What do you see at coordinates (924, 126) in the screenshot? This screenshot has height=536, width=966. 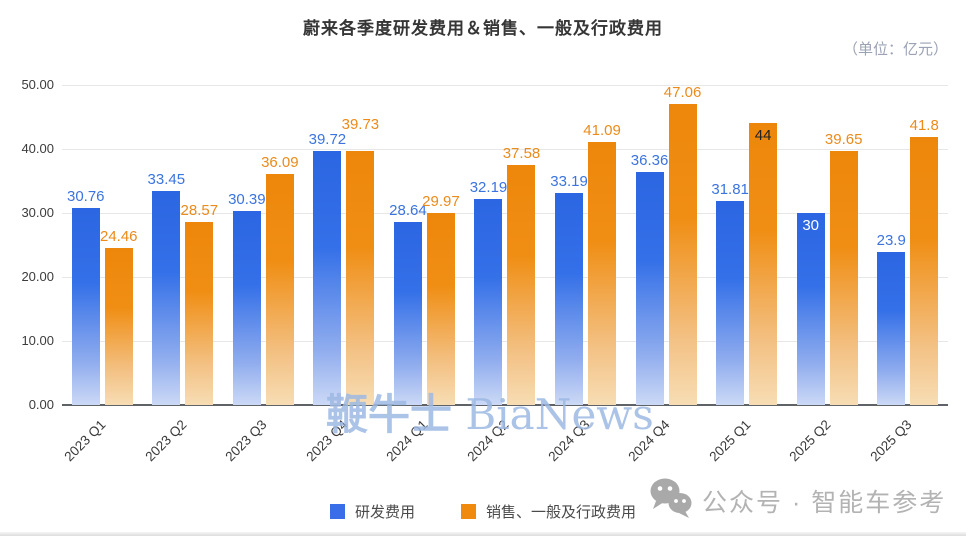 I see `bar-value-label: 41.8` at bounding box center [924, 126].